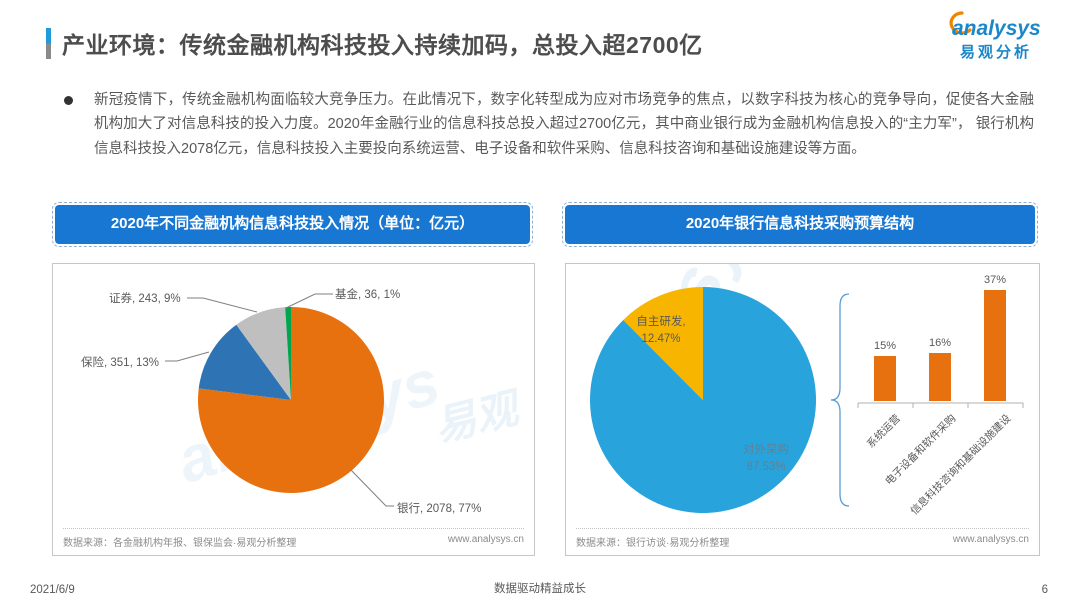  Describe the element at coordinates (766, 459) in the screenshot. I see `pie-label-external: 对外采购 87.53%` at that location.